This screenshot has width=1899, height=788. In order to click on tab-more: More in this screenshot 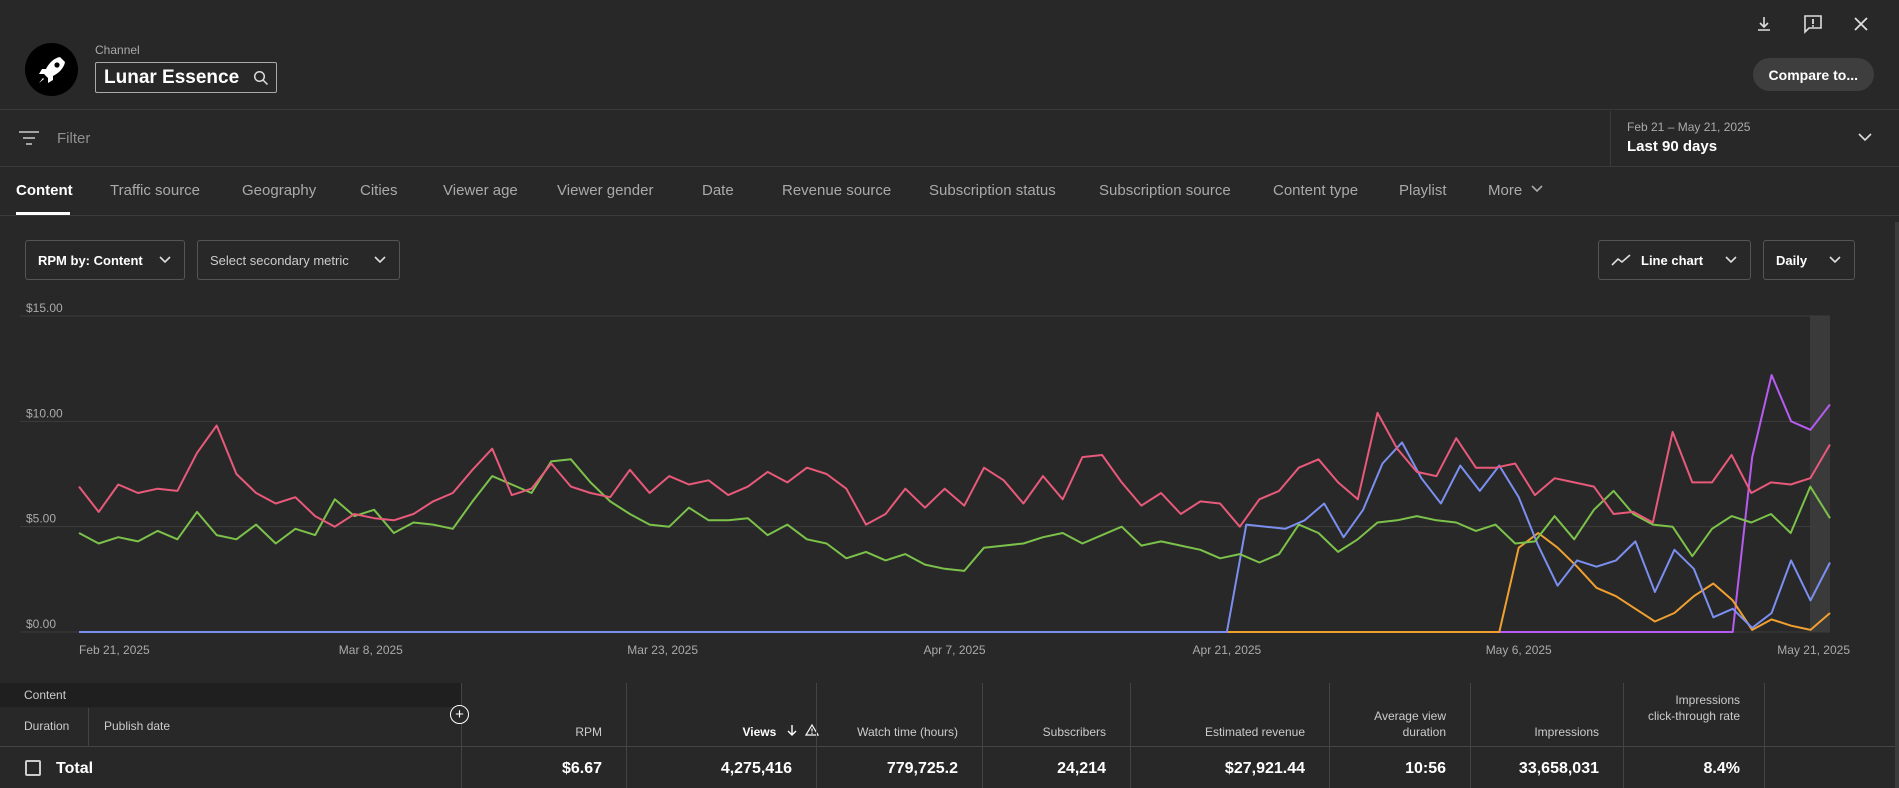, I will do `click(1516, 190)`.